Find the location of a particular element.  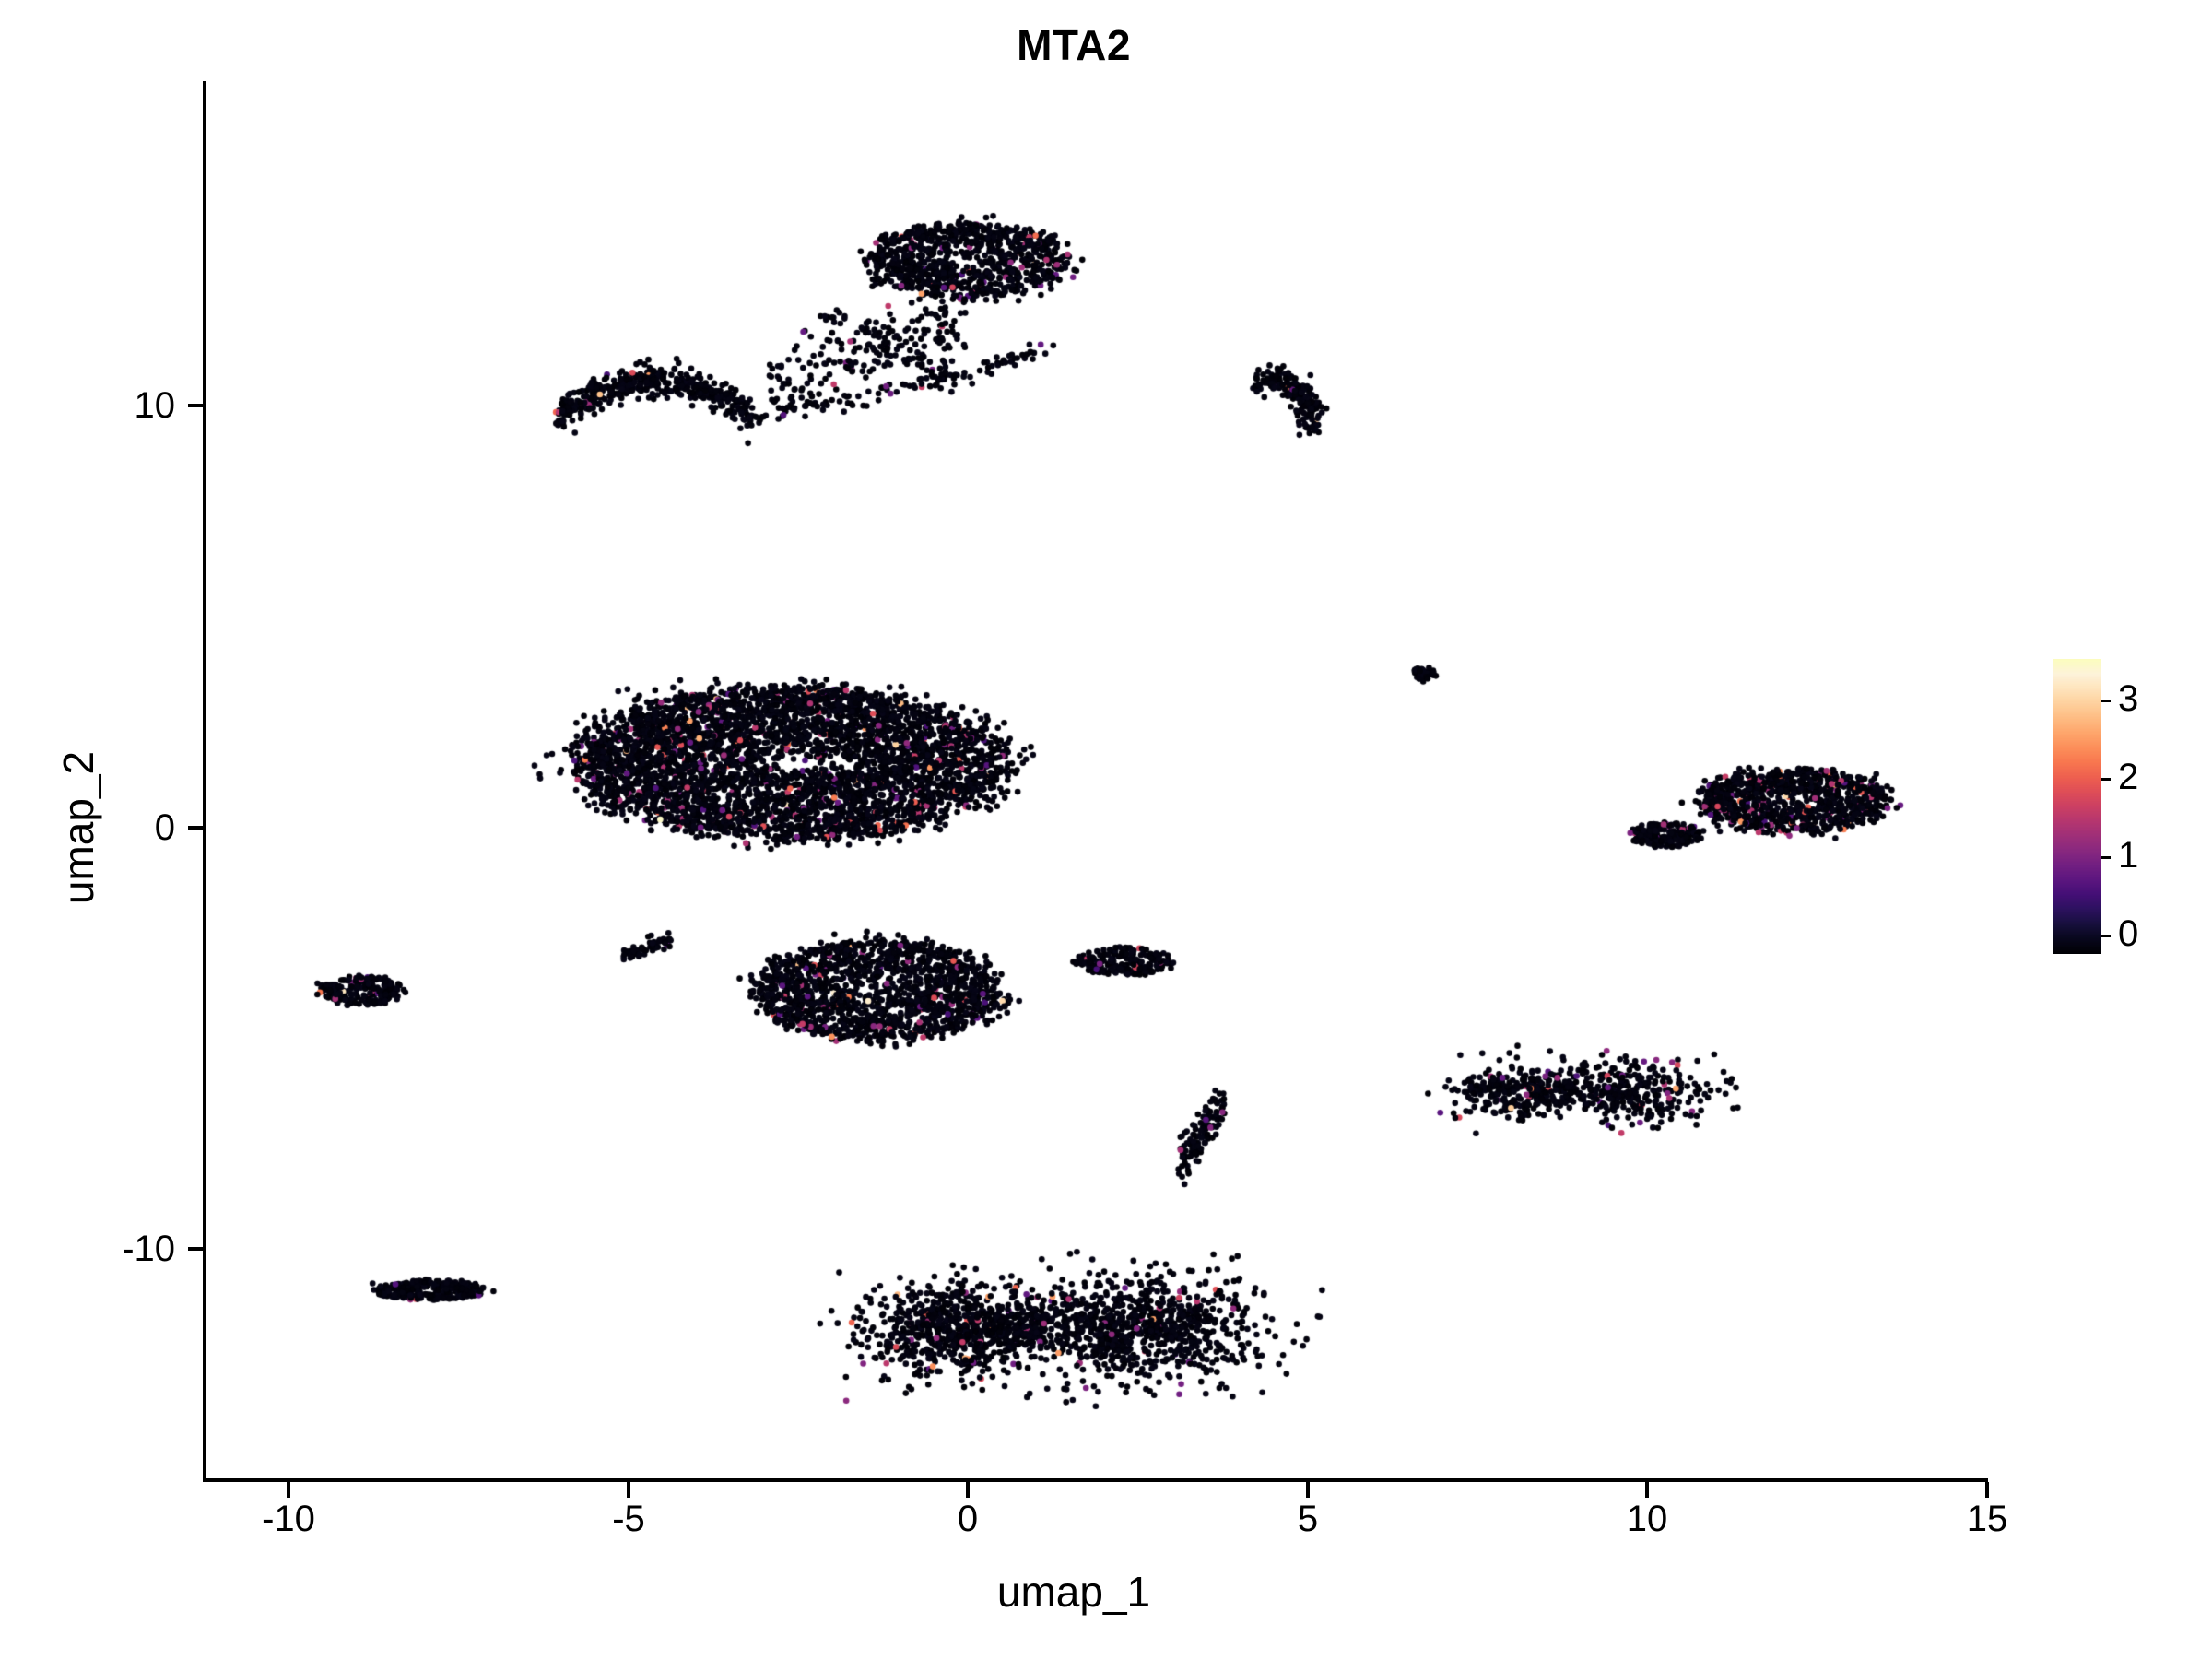

y-tick-label: -10 is located at coordinates (148, 1249).